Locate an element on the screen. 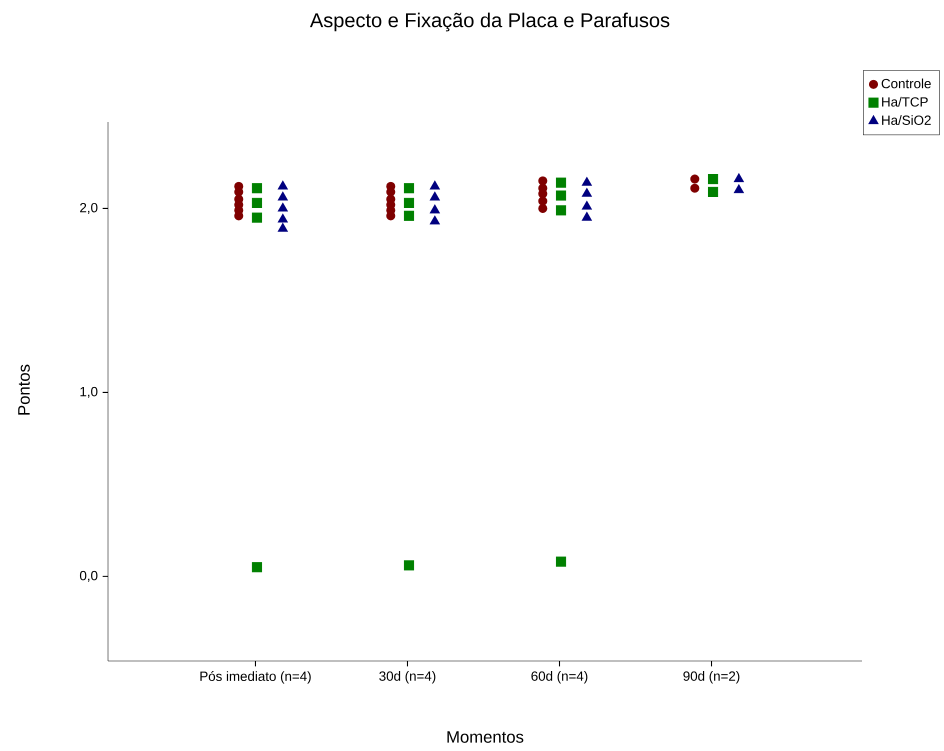  y-tick-label: 0,0 is located at coordinates (89, 576).